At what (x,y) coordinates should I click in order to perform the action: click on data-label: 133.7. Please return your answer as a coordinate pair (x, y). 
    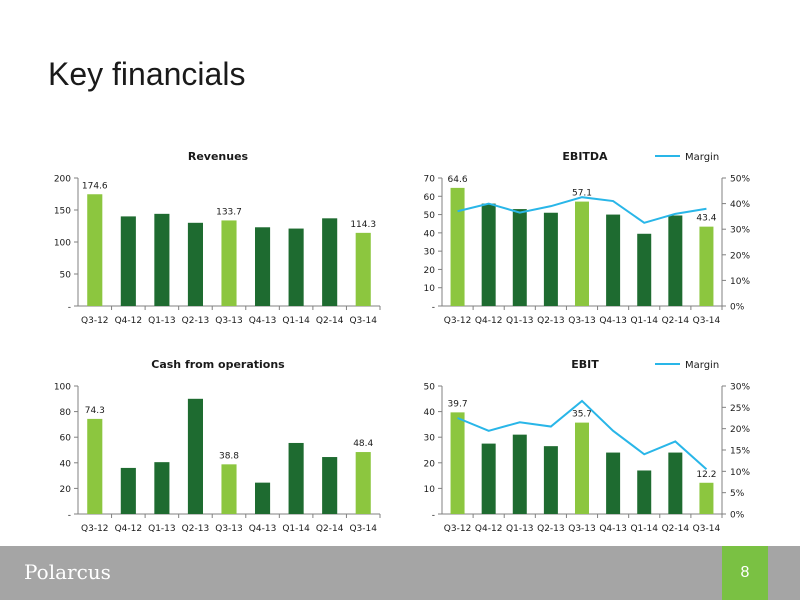
    Looking at the image, I should click on (229, 212).